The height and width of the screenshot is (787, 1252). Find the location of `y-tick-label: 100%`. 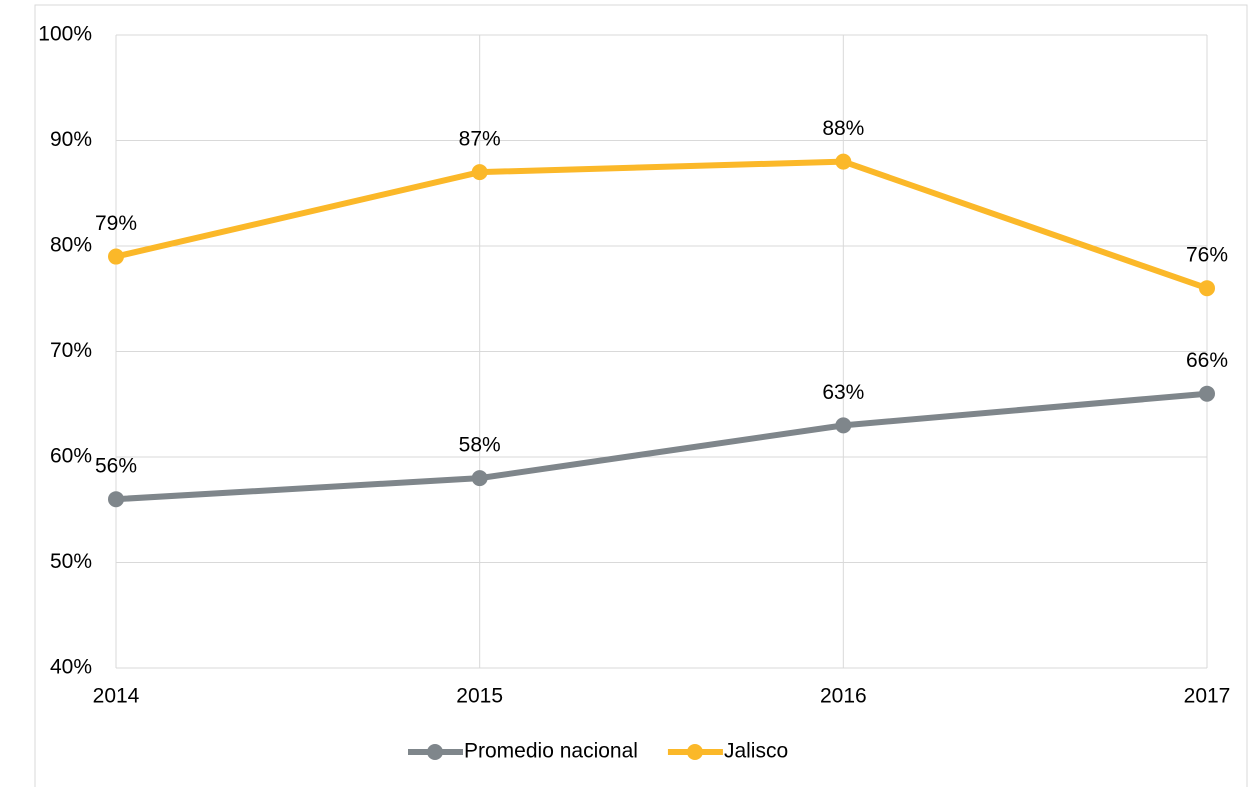

y-tick-label: 100% is located at coordinates (65, 34).